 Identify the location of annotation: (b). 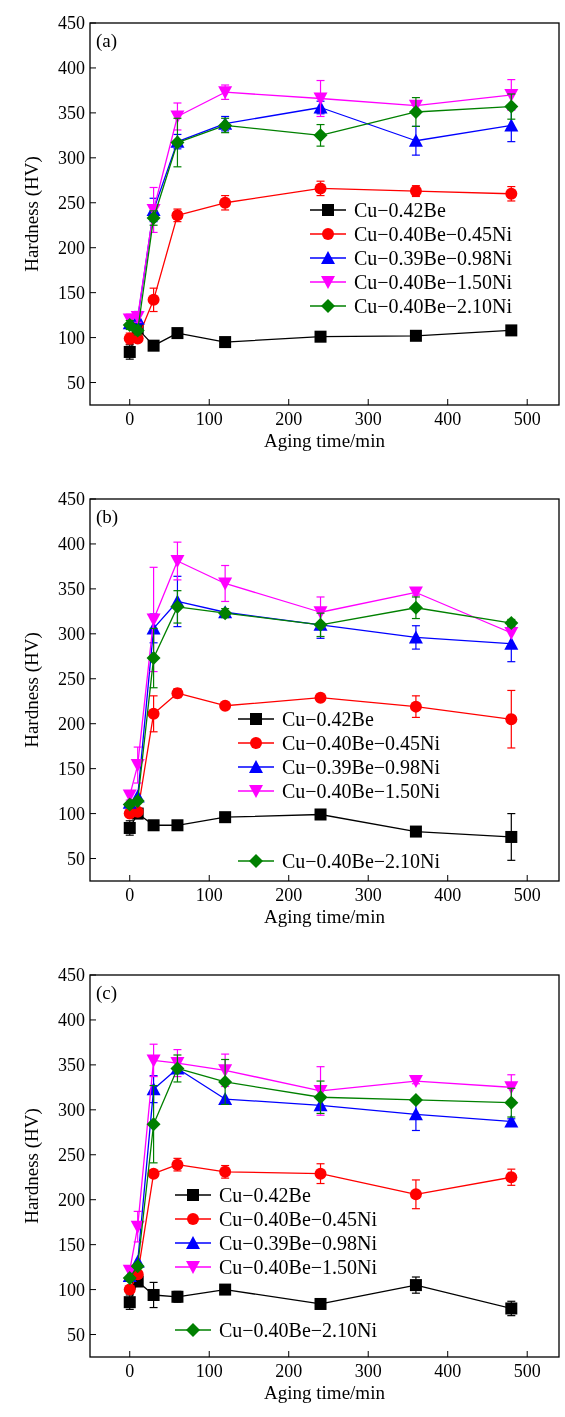
(107, 517).